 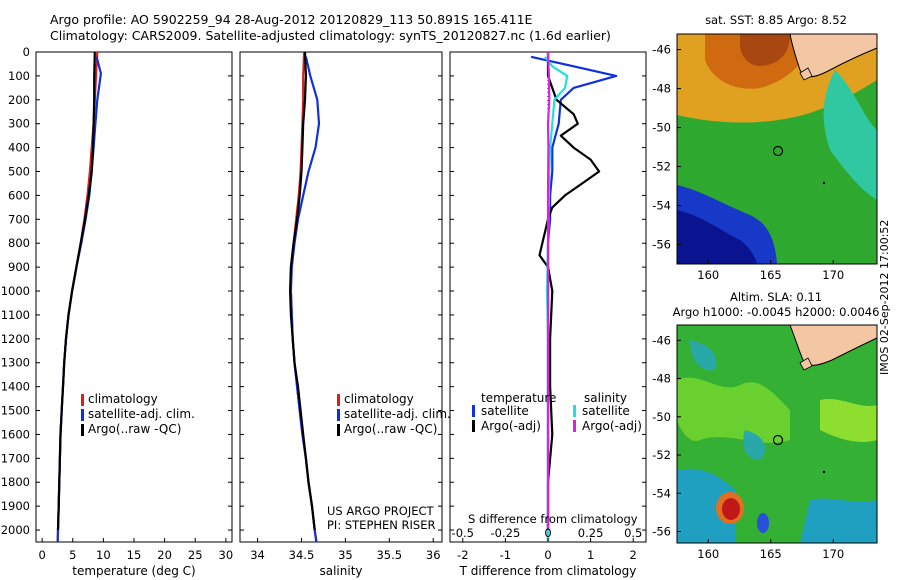 What do you see at coordinates (848, 420) in the screenshot?
I see `sla-high-band-east` at bounding box center [848, 420].